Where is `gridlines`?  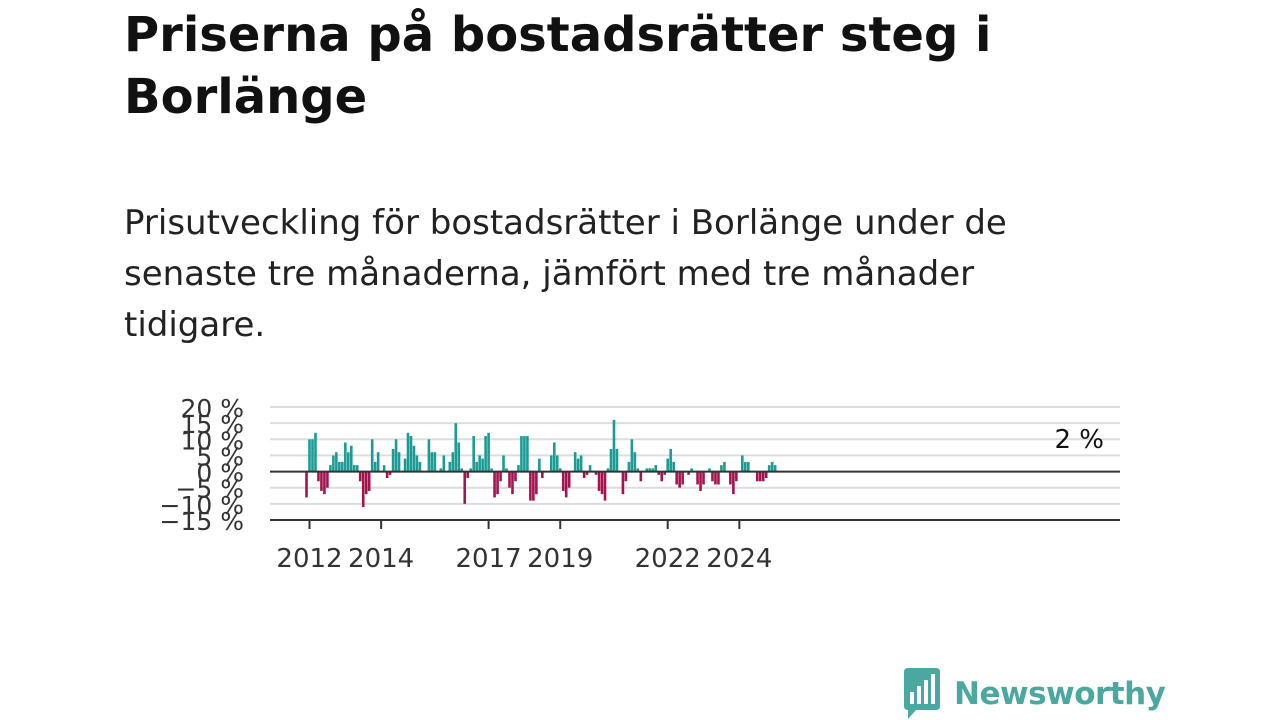 gridlines is located at coordinates (695, 455).